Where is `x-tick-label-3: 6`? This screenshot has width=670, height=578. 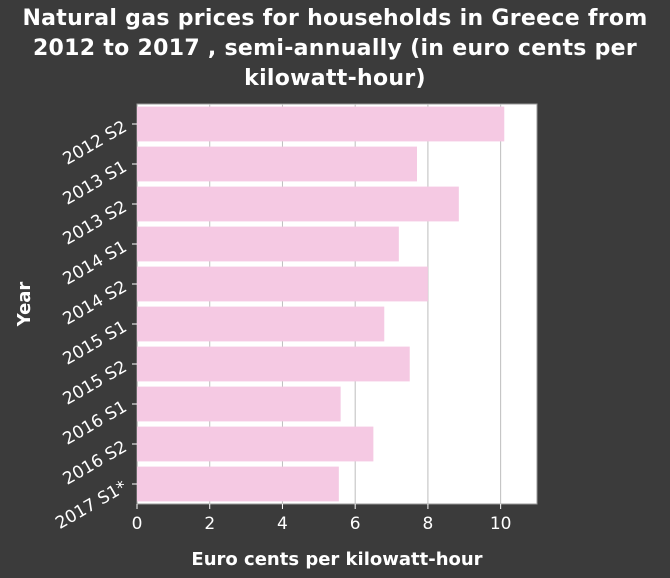
x-tick-label-3: 6 is located at coordinates (355, 524).